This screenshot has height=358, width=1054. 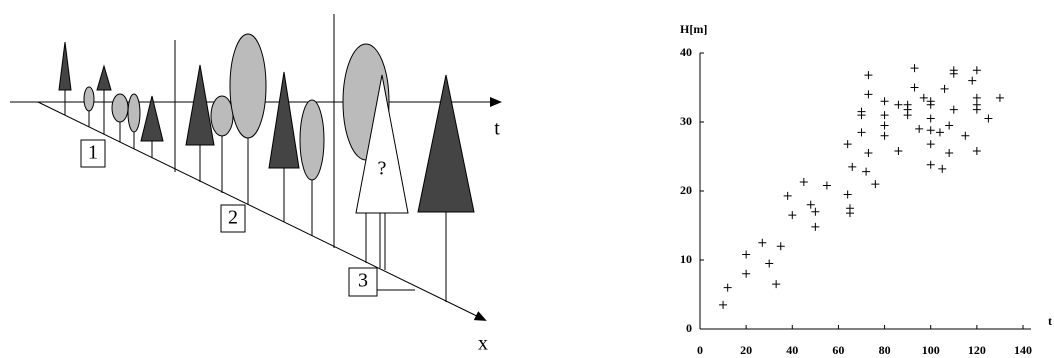 What do you see at coordinates (693, 29) in the screenshot?
I see `y-axis-label: H[m]` at bounding box center [693, 29].